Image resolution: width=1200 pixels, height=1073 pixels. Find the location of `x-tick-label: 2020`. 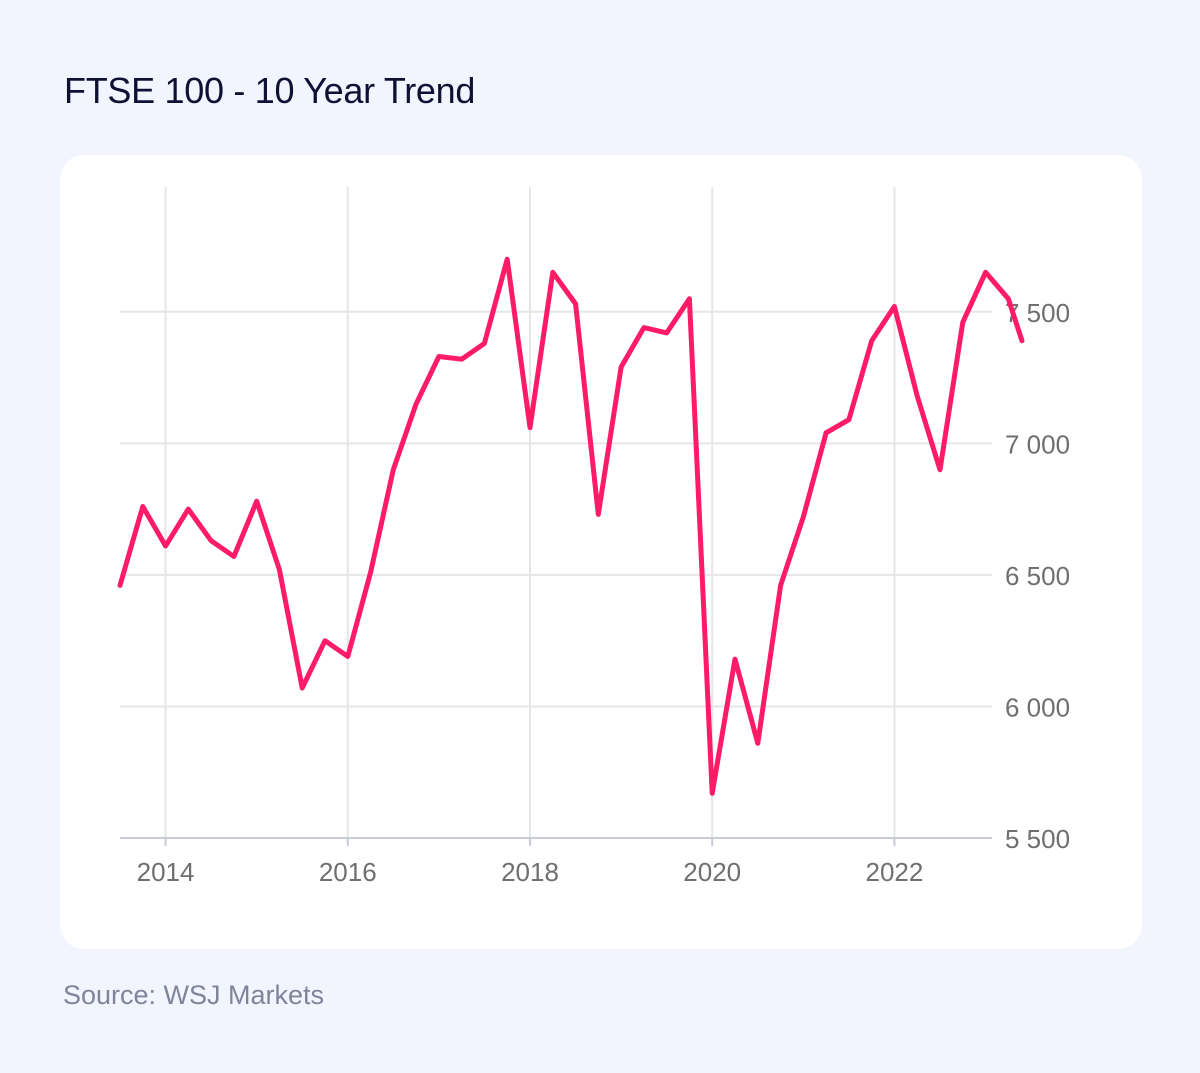

x-tick-label: 2020 is located at coordinates (712, 872).